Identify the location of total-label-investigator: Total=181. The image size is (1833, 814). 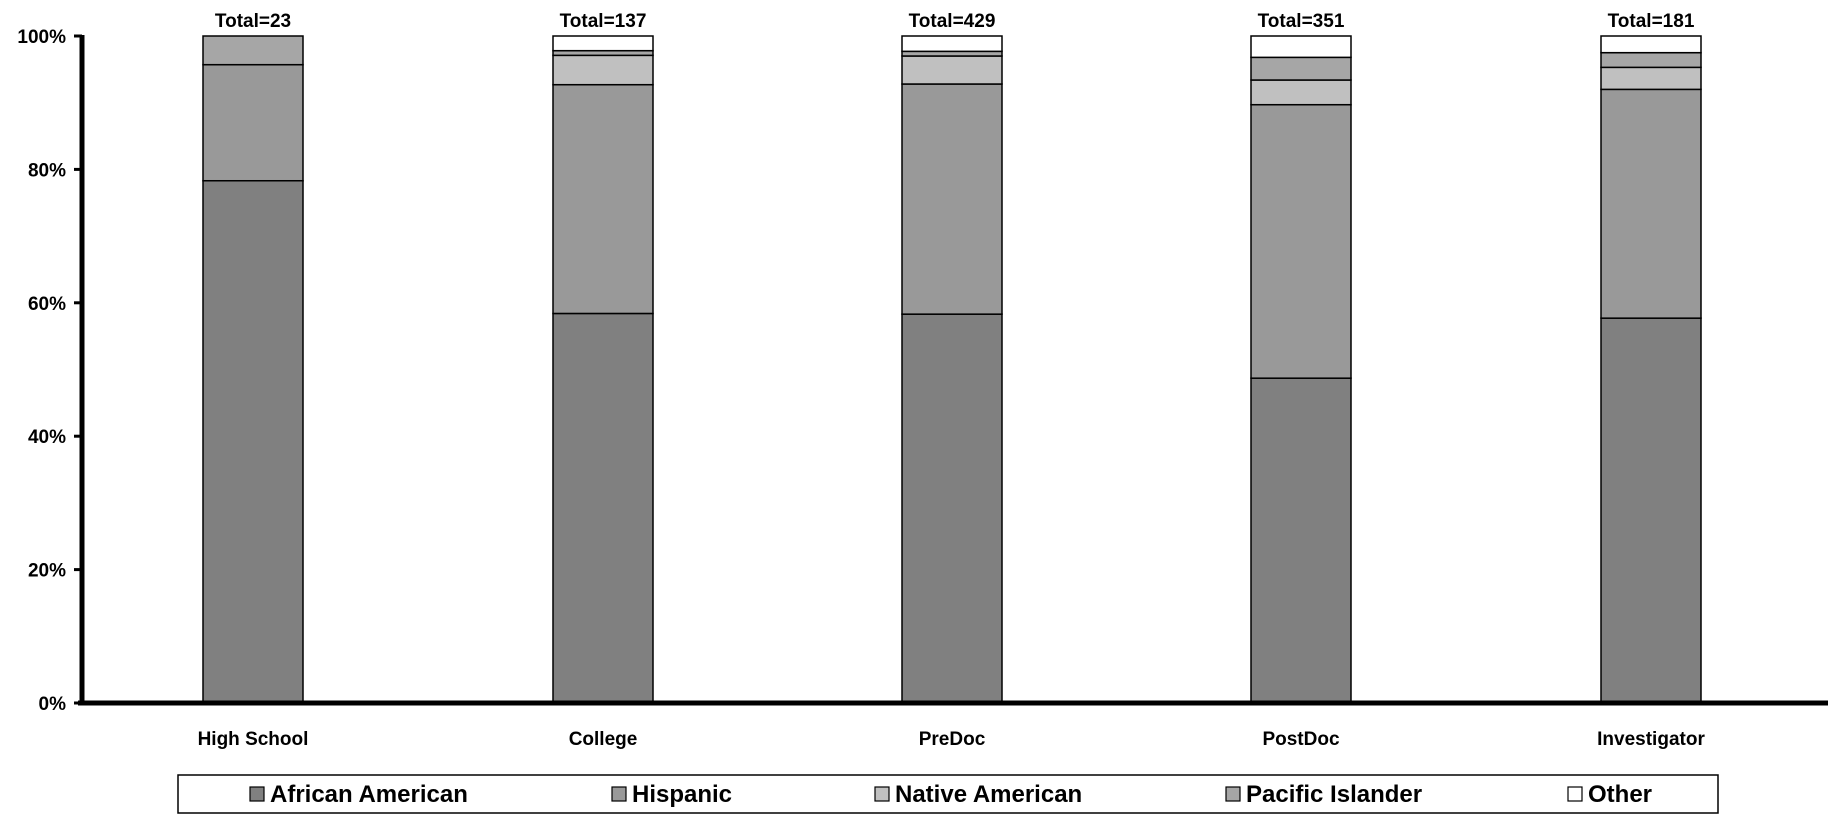
(1651, 21).